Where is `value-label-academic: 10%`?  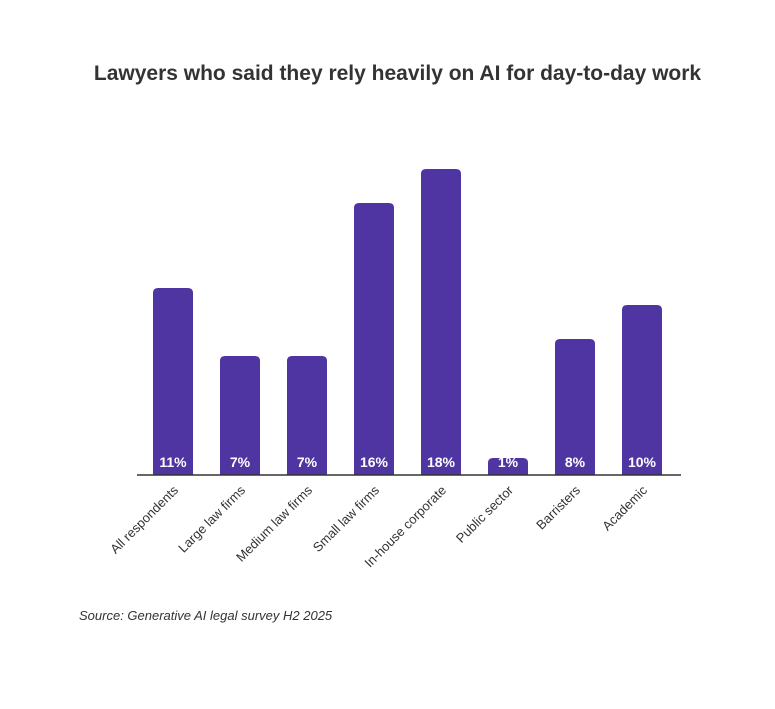
value-label-academic: 10% is located at coordinates (642, 462).